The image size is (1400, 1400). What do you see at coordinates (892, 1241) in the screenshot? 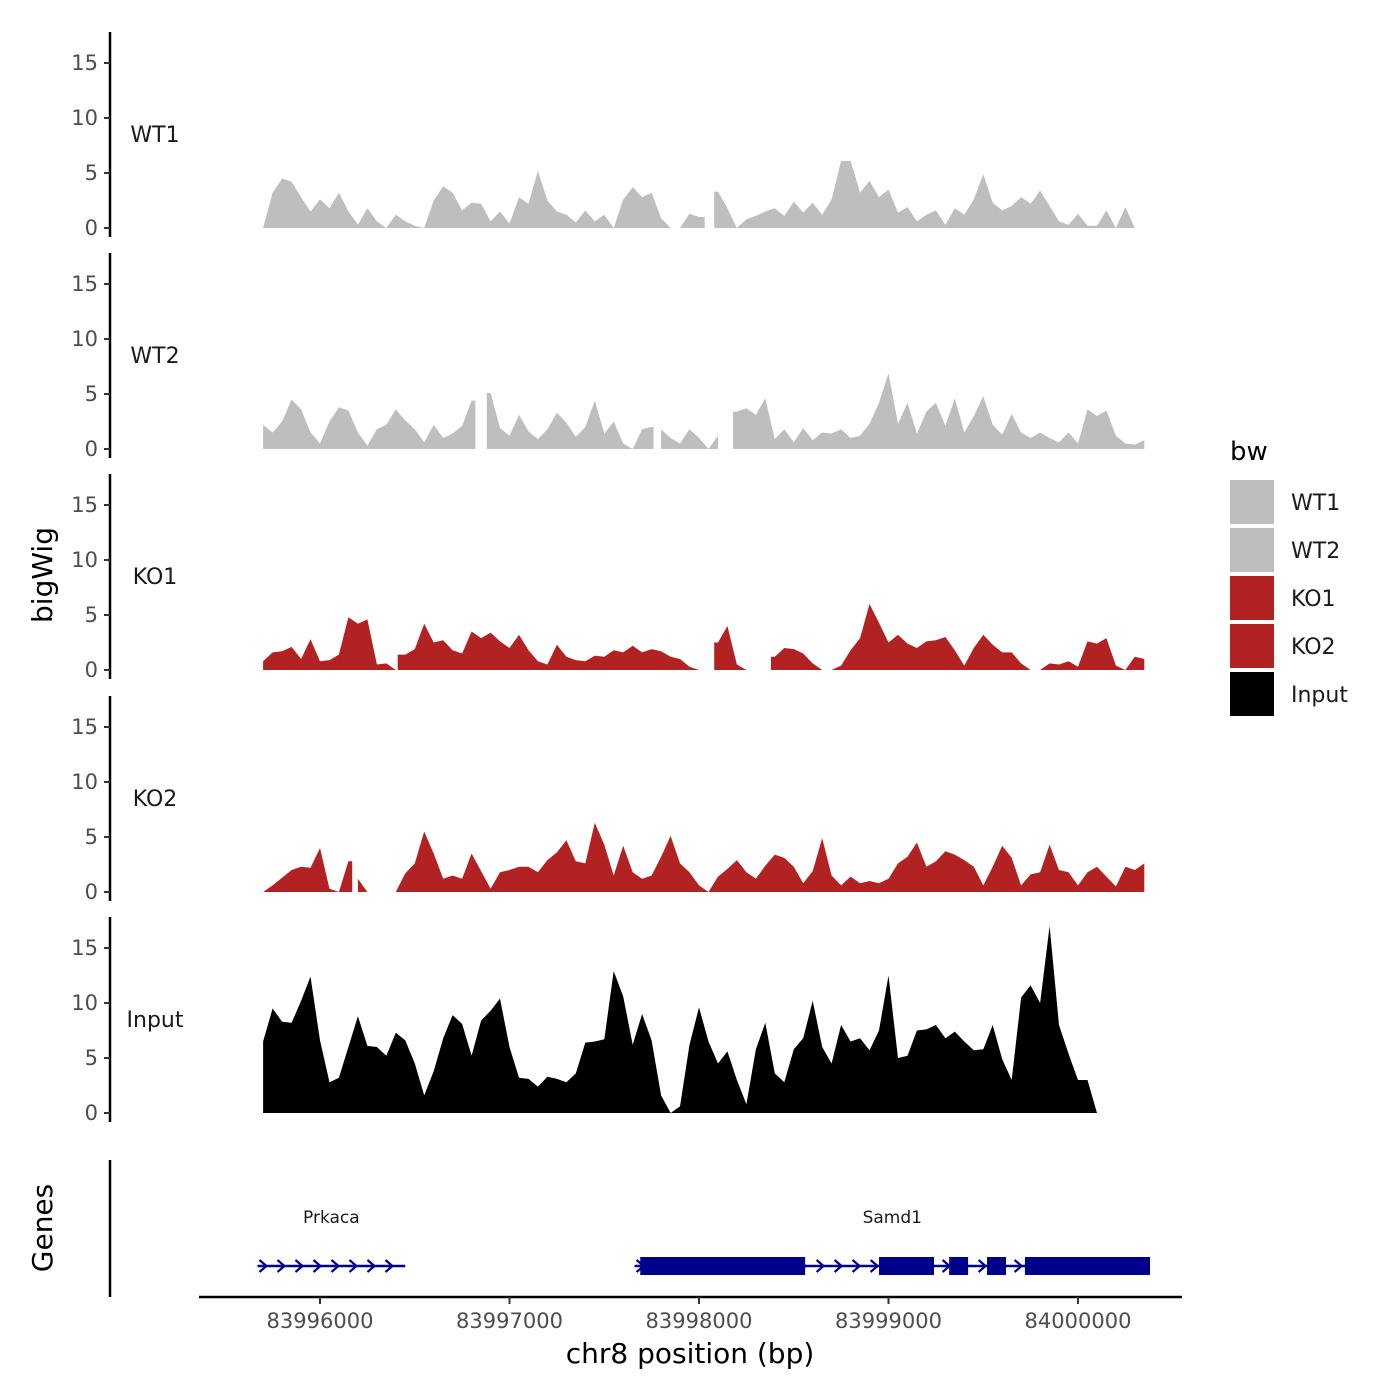
I see `gene-samd1: Samd1` at bounding box center [892, 1241].